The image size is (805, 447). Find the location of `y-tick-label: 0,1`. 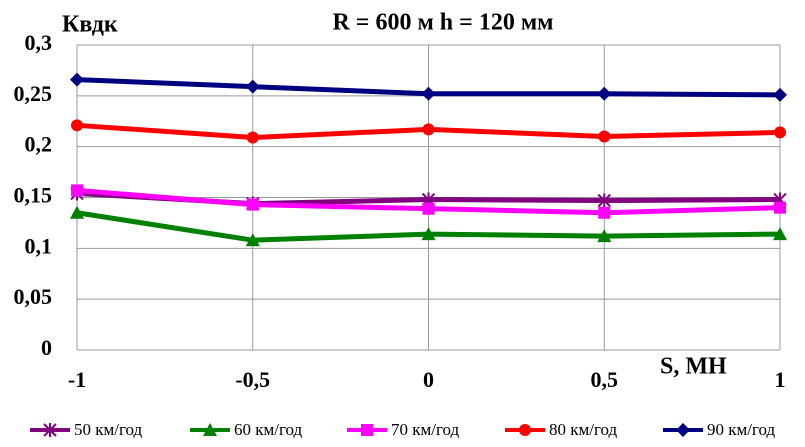

y-tick-label: 0,1 is located at coordinates (39, 245).